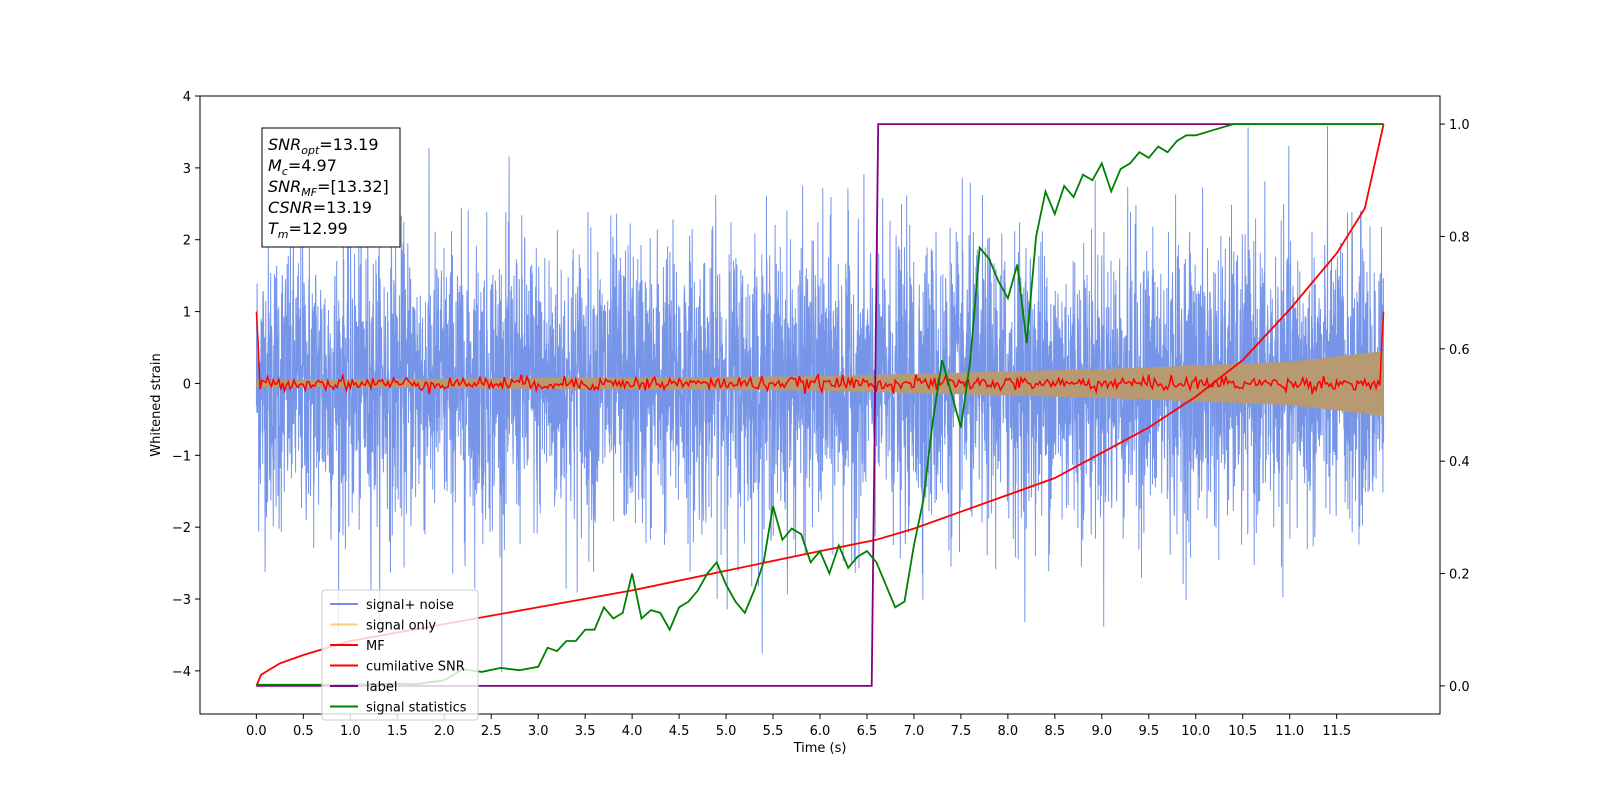 Image resolution: width=1600 pixels, height=800 pixels. Describe the element at coordinates (381, 687) in the screenshot. I see `legend-label: label` at that location.